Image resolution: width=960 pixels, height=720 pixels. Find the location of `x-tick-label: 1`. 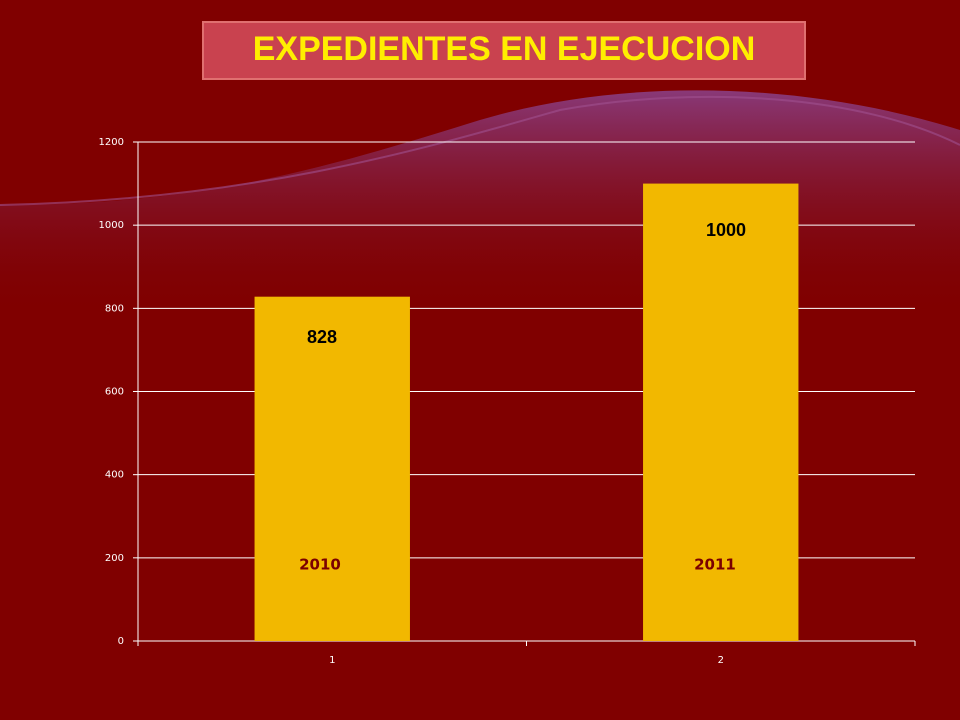

x-tick-label: 1 is located at coordinates (332, 660).